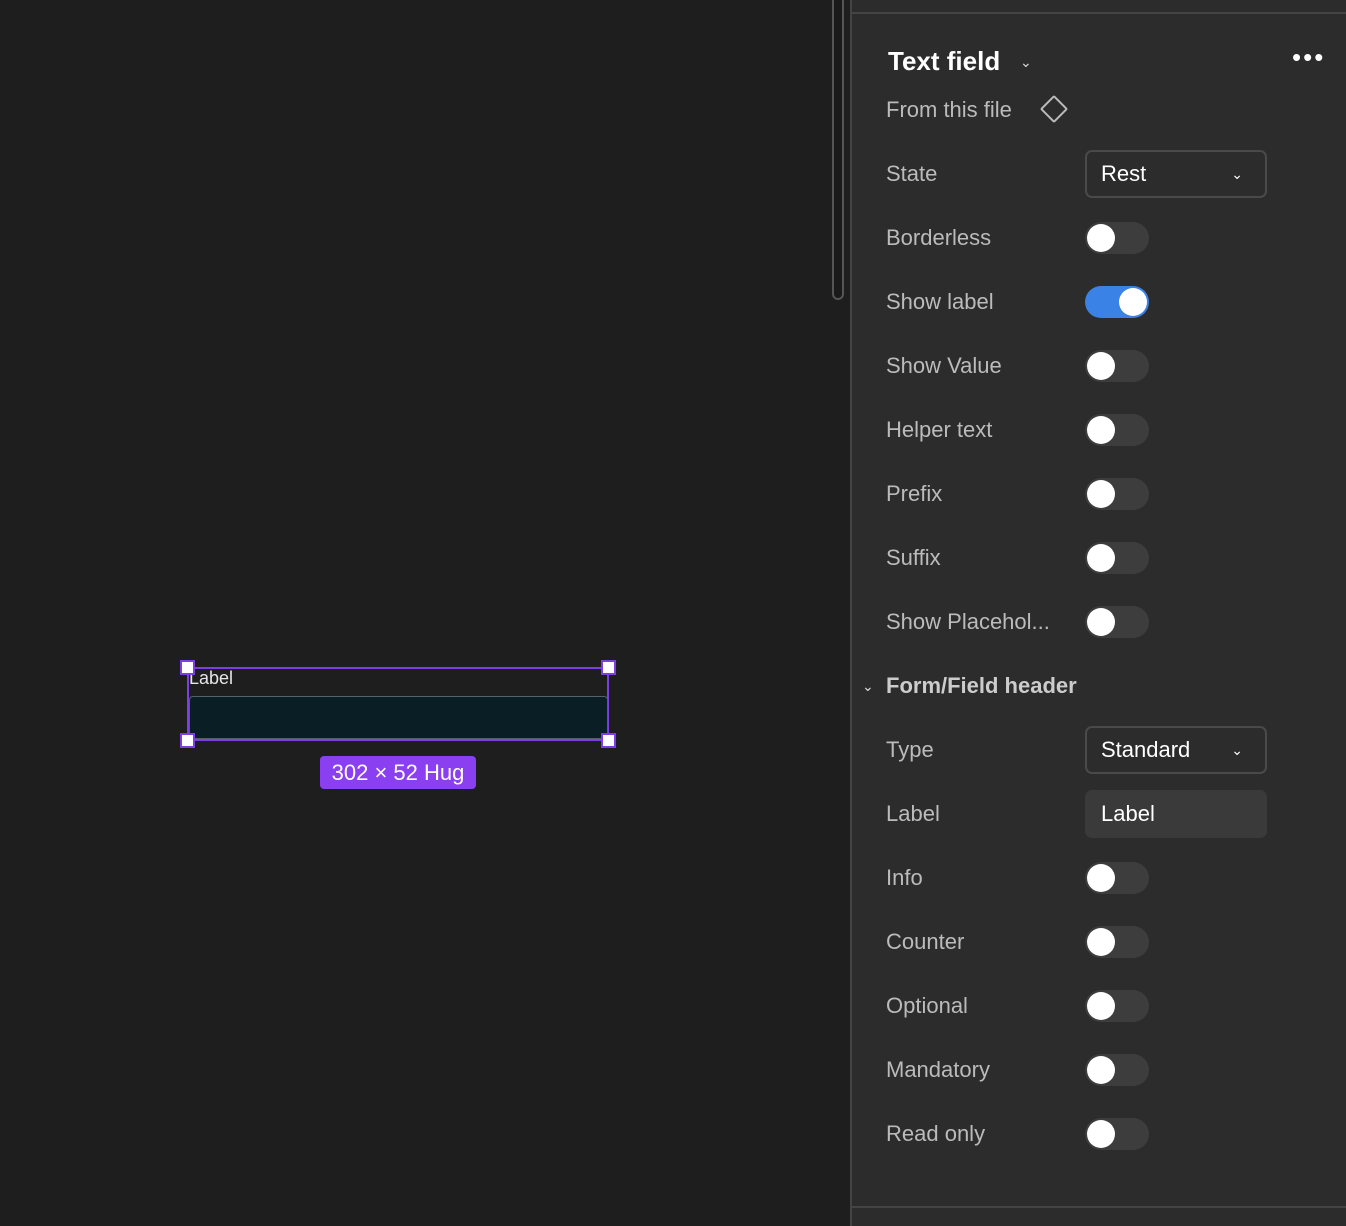  I want to click on vertical-scrollbar, so click(838, 150).